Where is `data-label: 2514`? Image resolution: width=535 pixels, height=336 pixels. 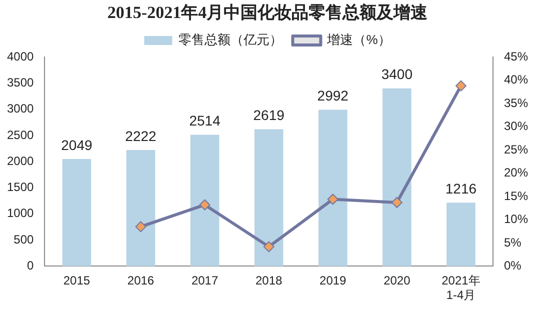
data-label: 2514 is located at coordinates (205, 120).